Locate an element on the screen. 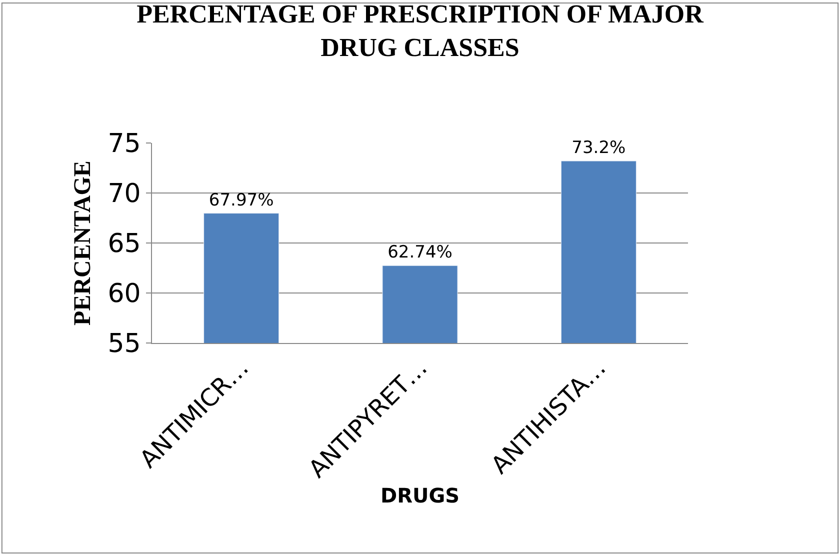  y-tick-label: 55 is located at coordinates (124, 344).